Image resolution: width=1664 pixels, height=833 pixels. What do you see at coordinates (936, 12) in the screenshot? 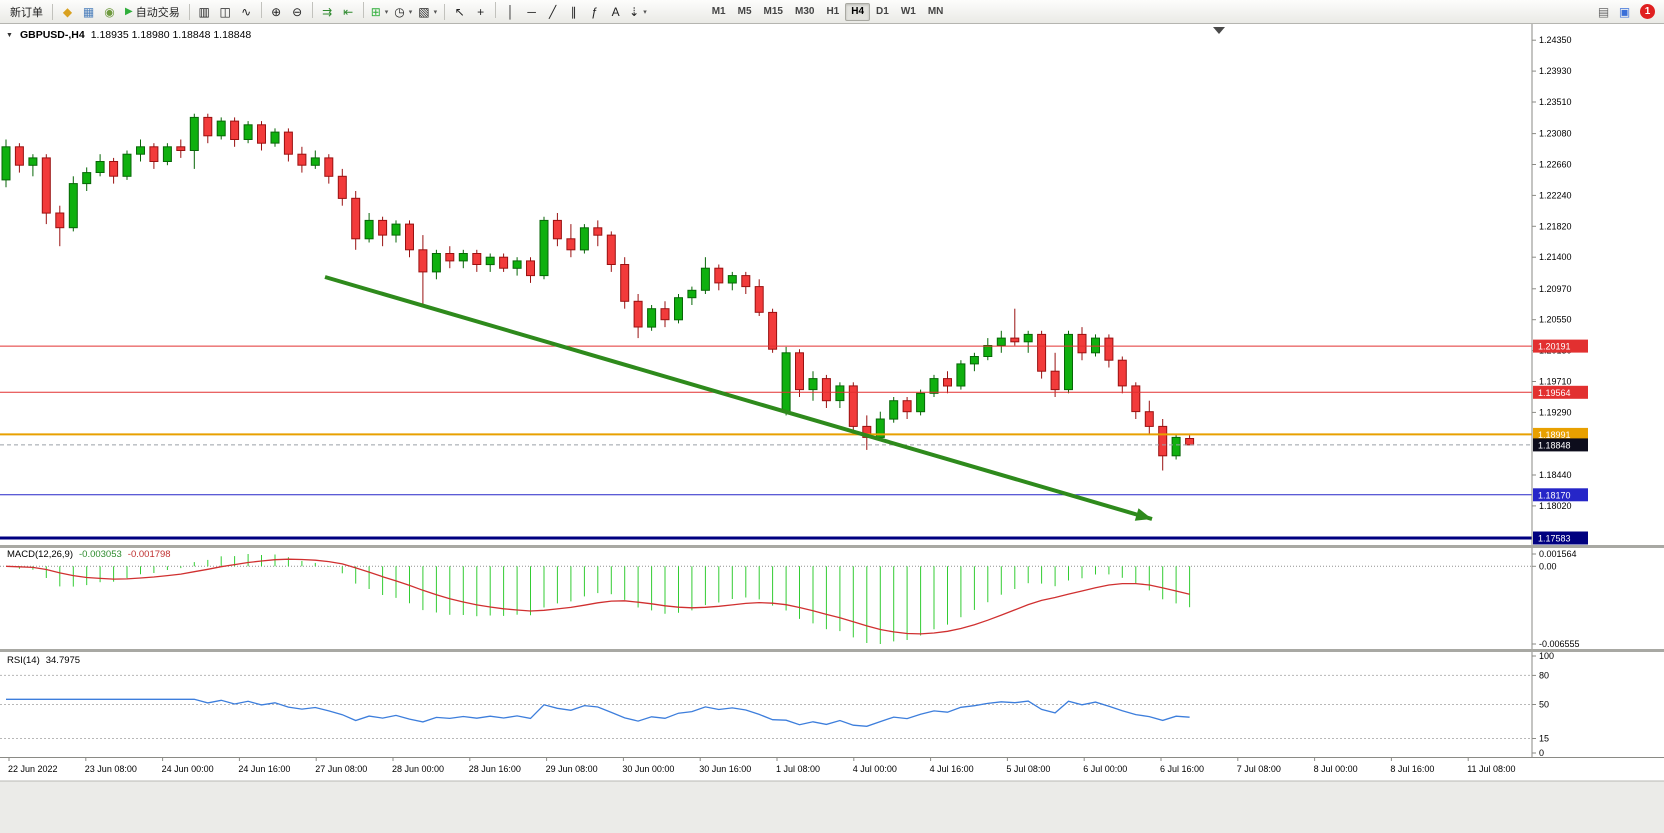
I see `timeframe-MN-button: MN` at bounding box center [936, 12].